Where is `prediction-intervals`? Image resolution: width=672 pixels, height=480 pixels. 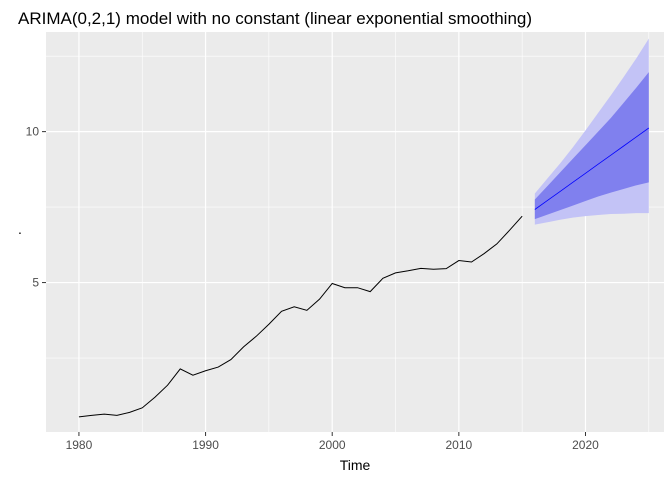 prediction-intervals is located at coordinates (591, 131).